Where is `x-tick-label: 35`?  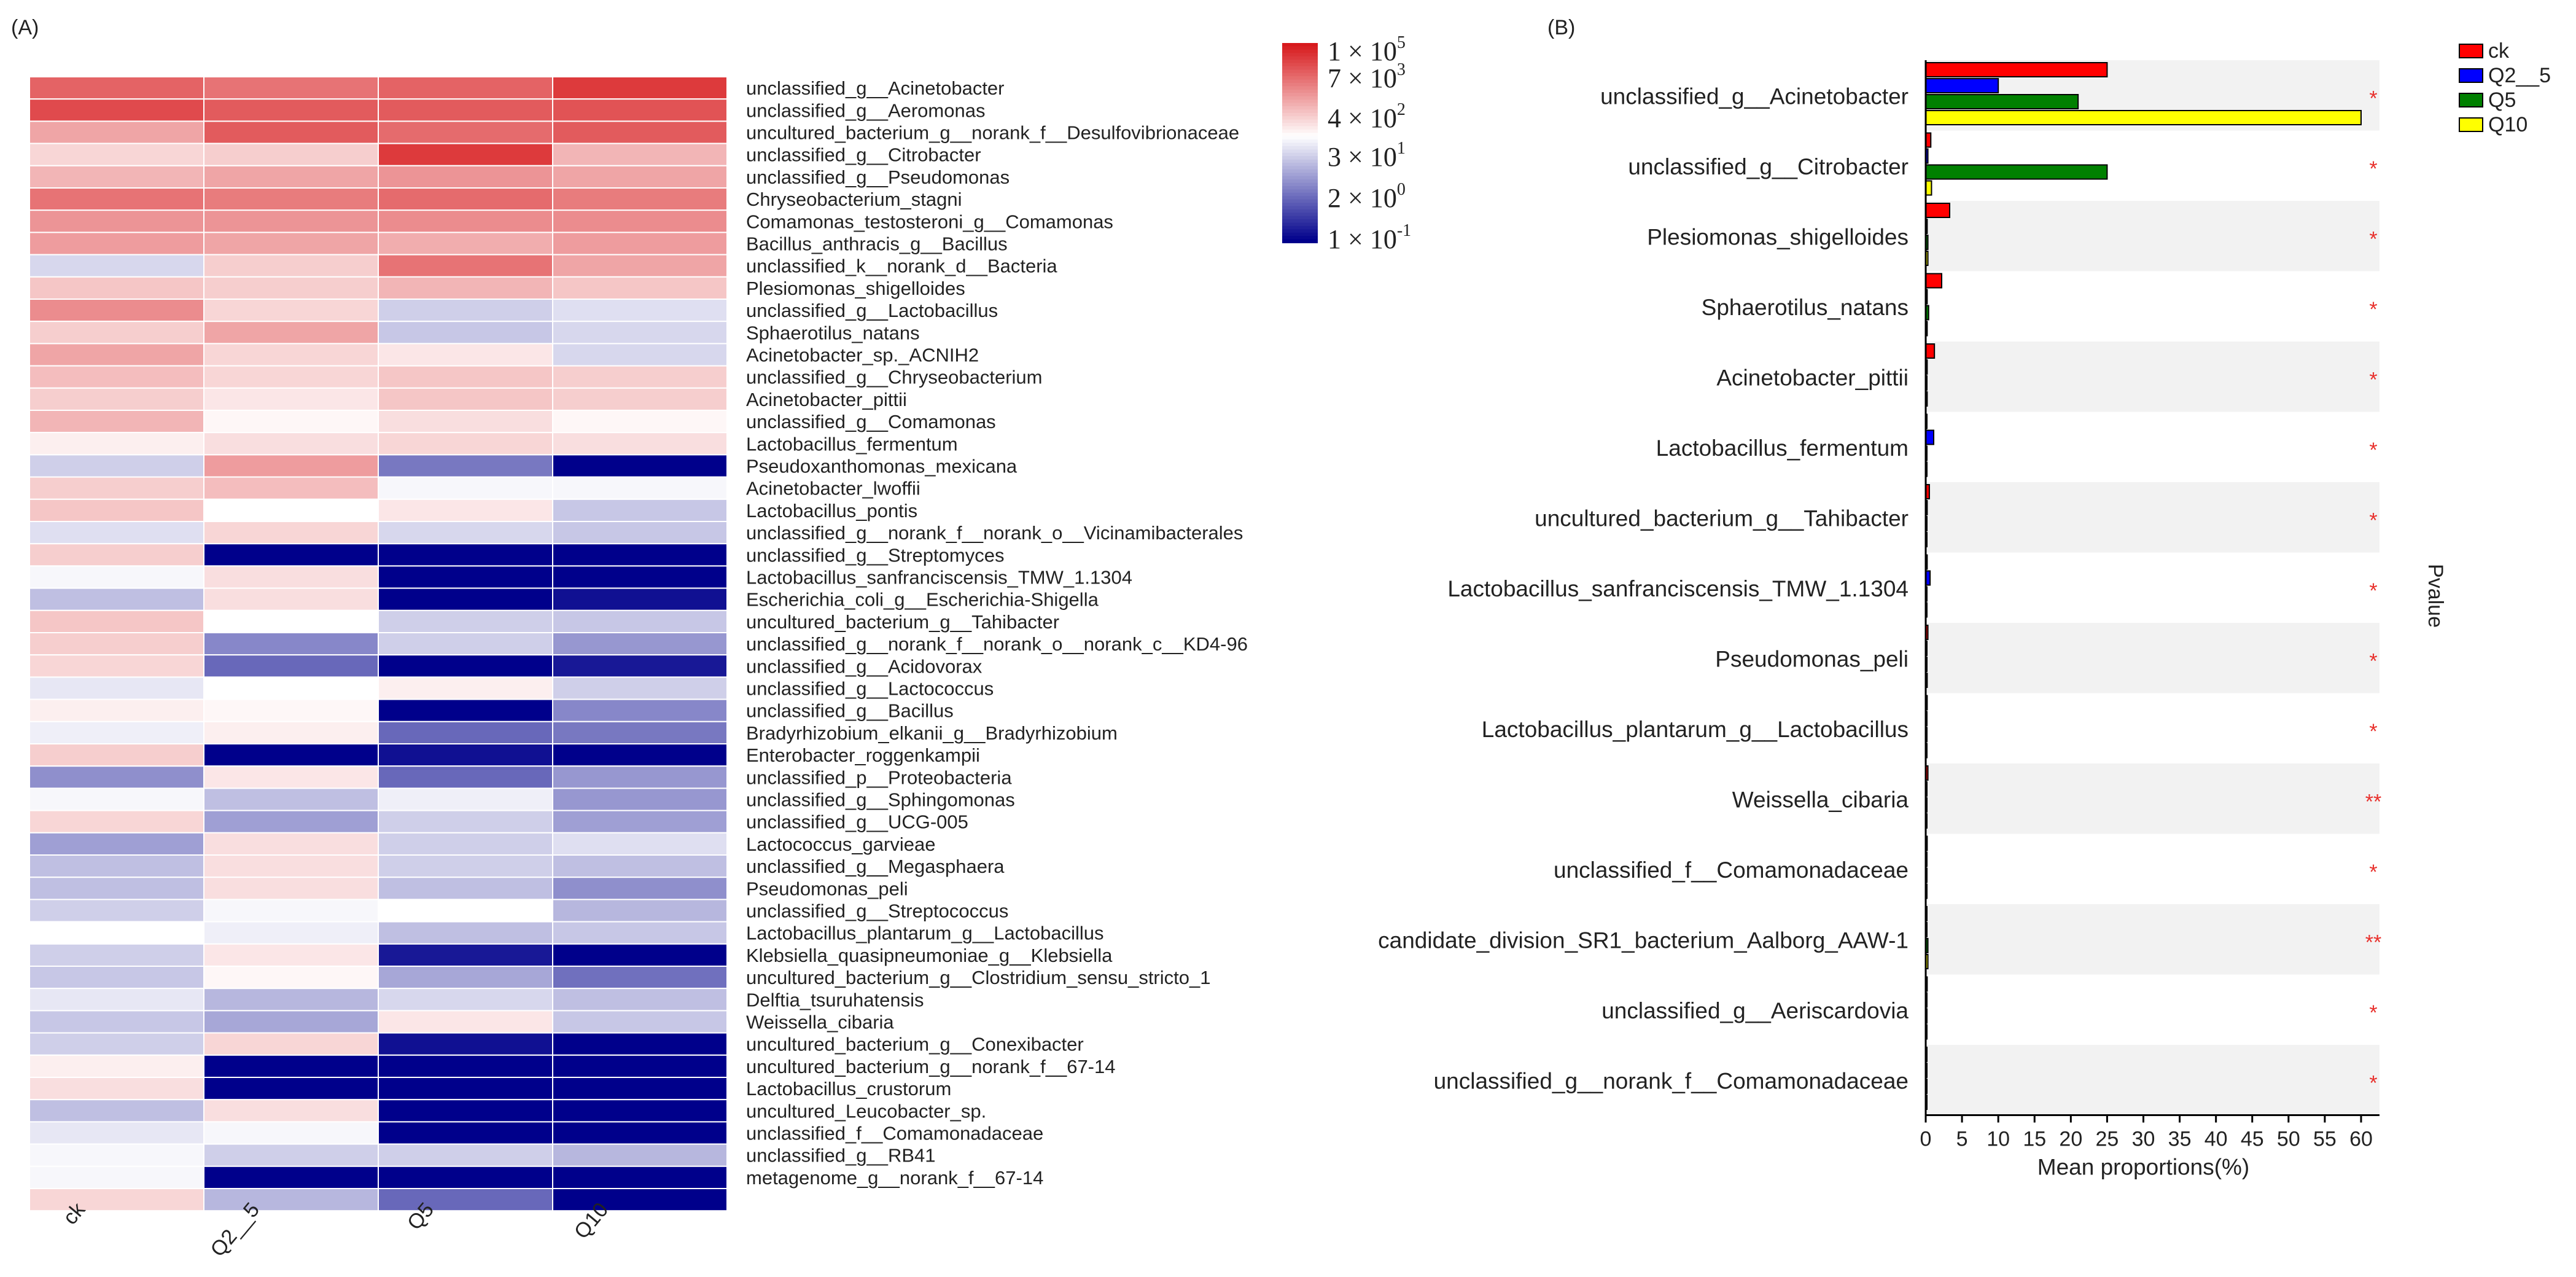
x-tick-label: 35 is located at coordinates (2180, 1139).